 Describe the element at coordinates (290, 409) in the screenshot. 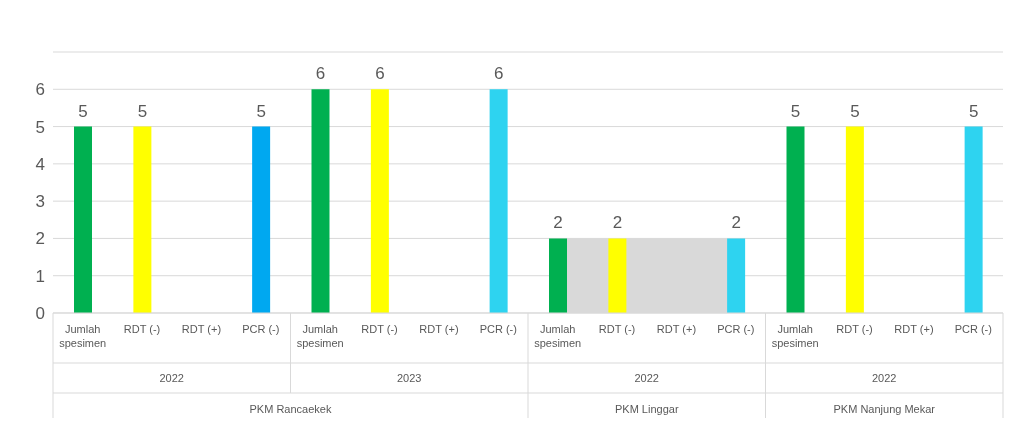

I see `text: PKM Rancaekek` at that location.